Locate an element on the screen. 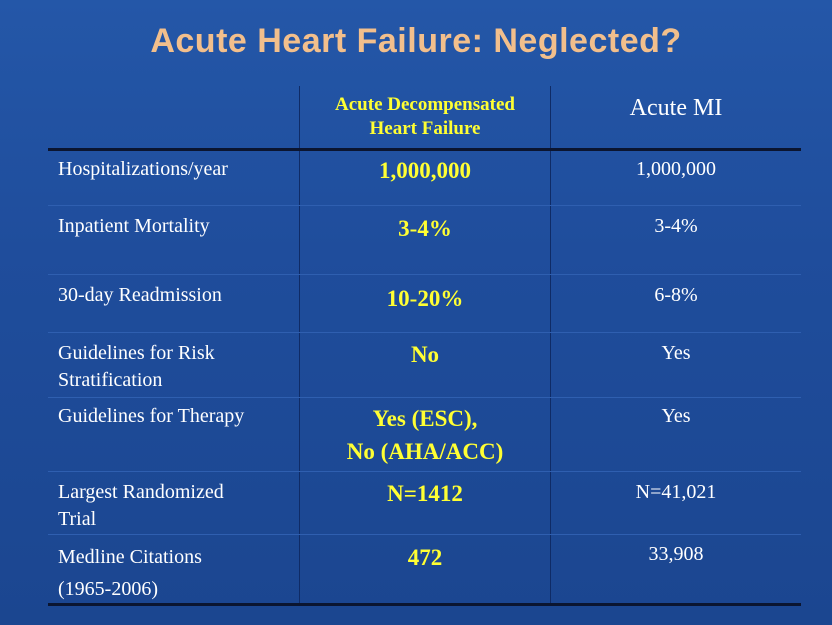 The height and width of the screenshot is (625, 832). mi-value: 1,000,000 is located at coordinates (676, 169).